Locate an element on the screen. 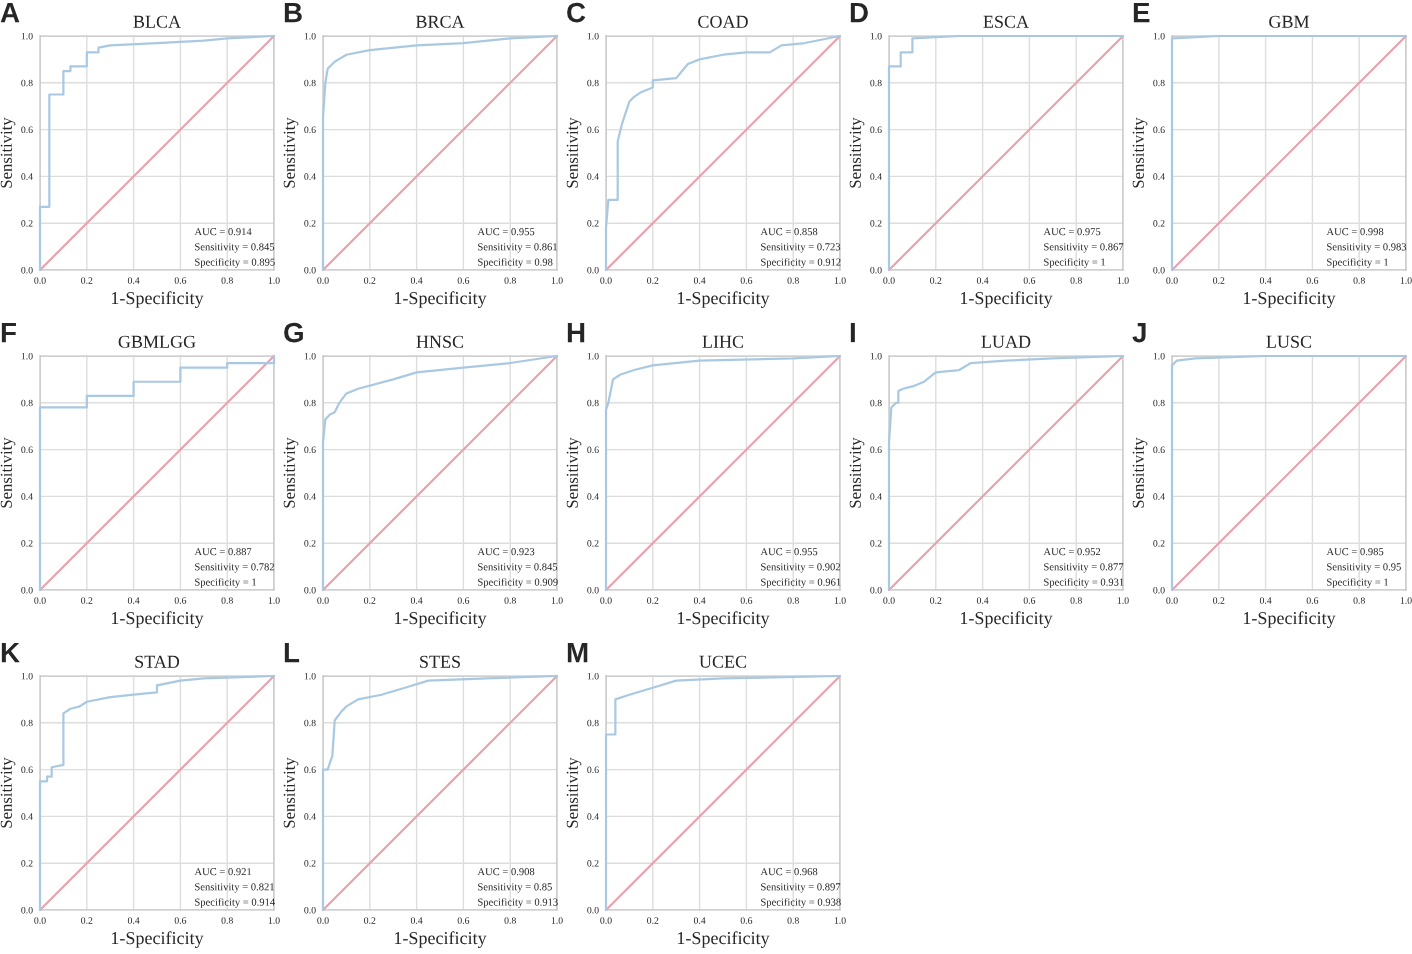 This screenshot has height=954, width=1412. chart-title: HNSC is located at coordinates (440, 341).